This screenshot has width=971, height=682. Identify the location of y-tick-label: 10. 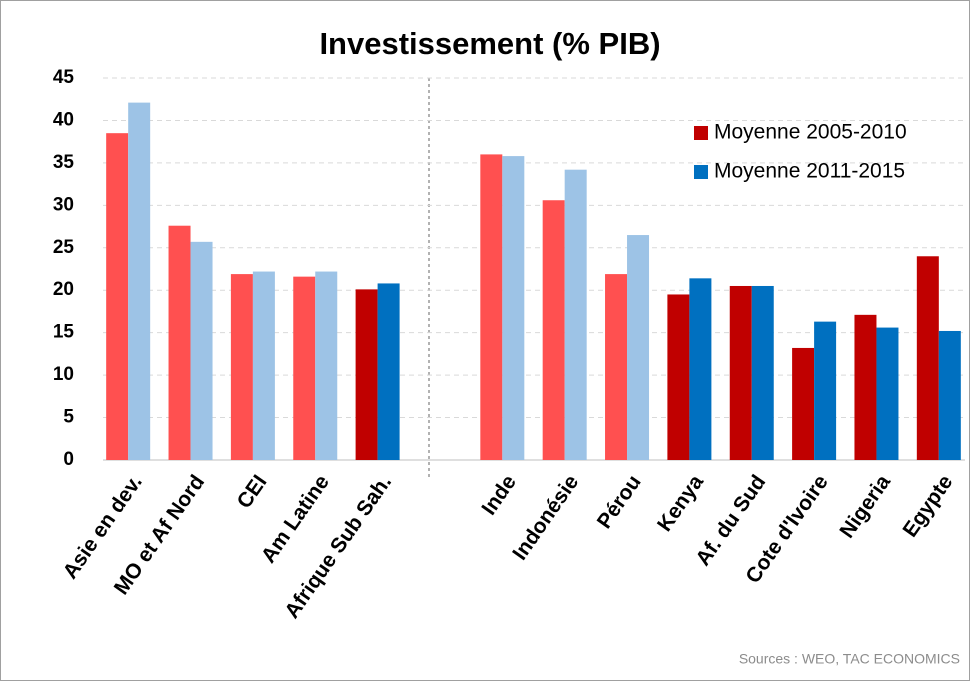
(63, 374).